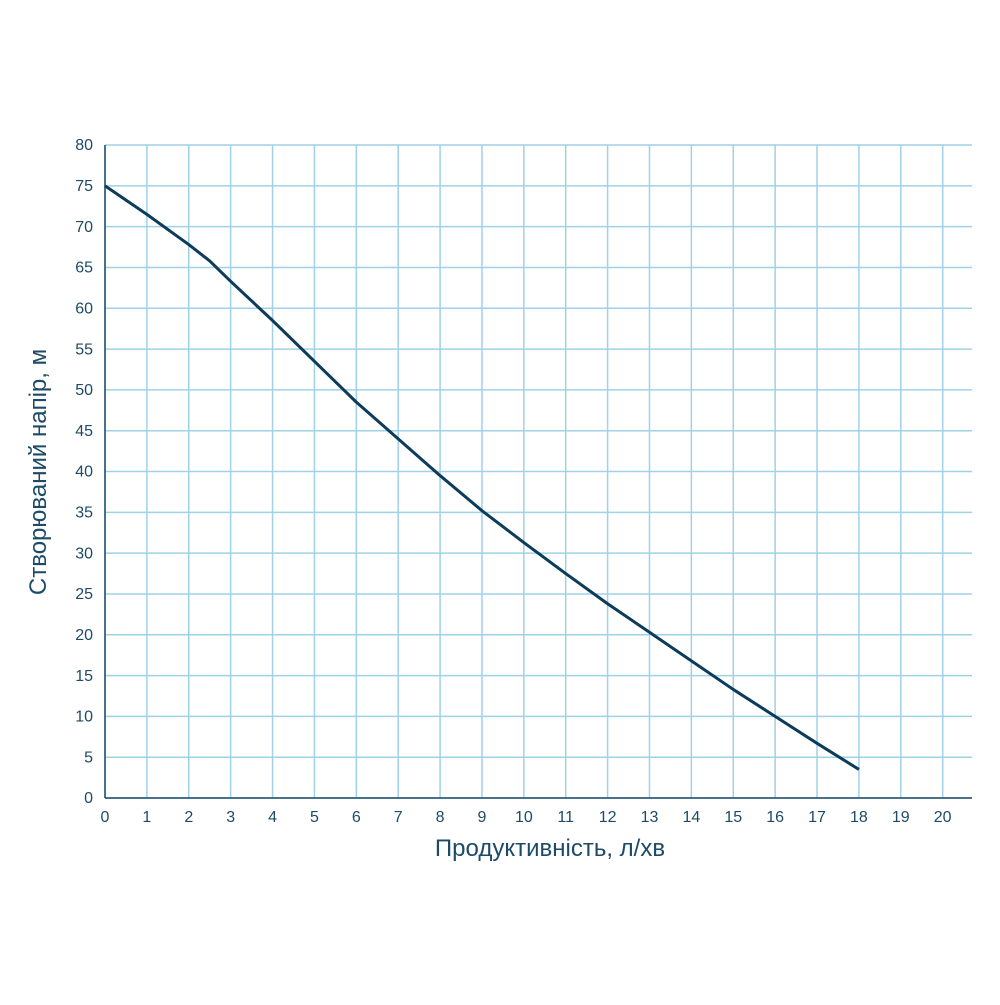 The height and width of the screenshot is (1005, 1000). I want to click on y-tick-label: 35, so click(84, 513).